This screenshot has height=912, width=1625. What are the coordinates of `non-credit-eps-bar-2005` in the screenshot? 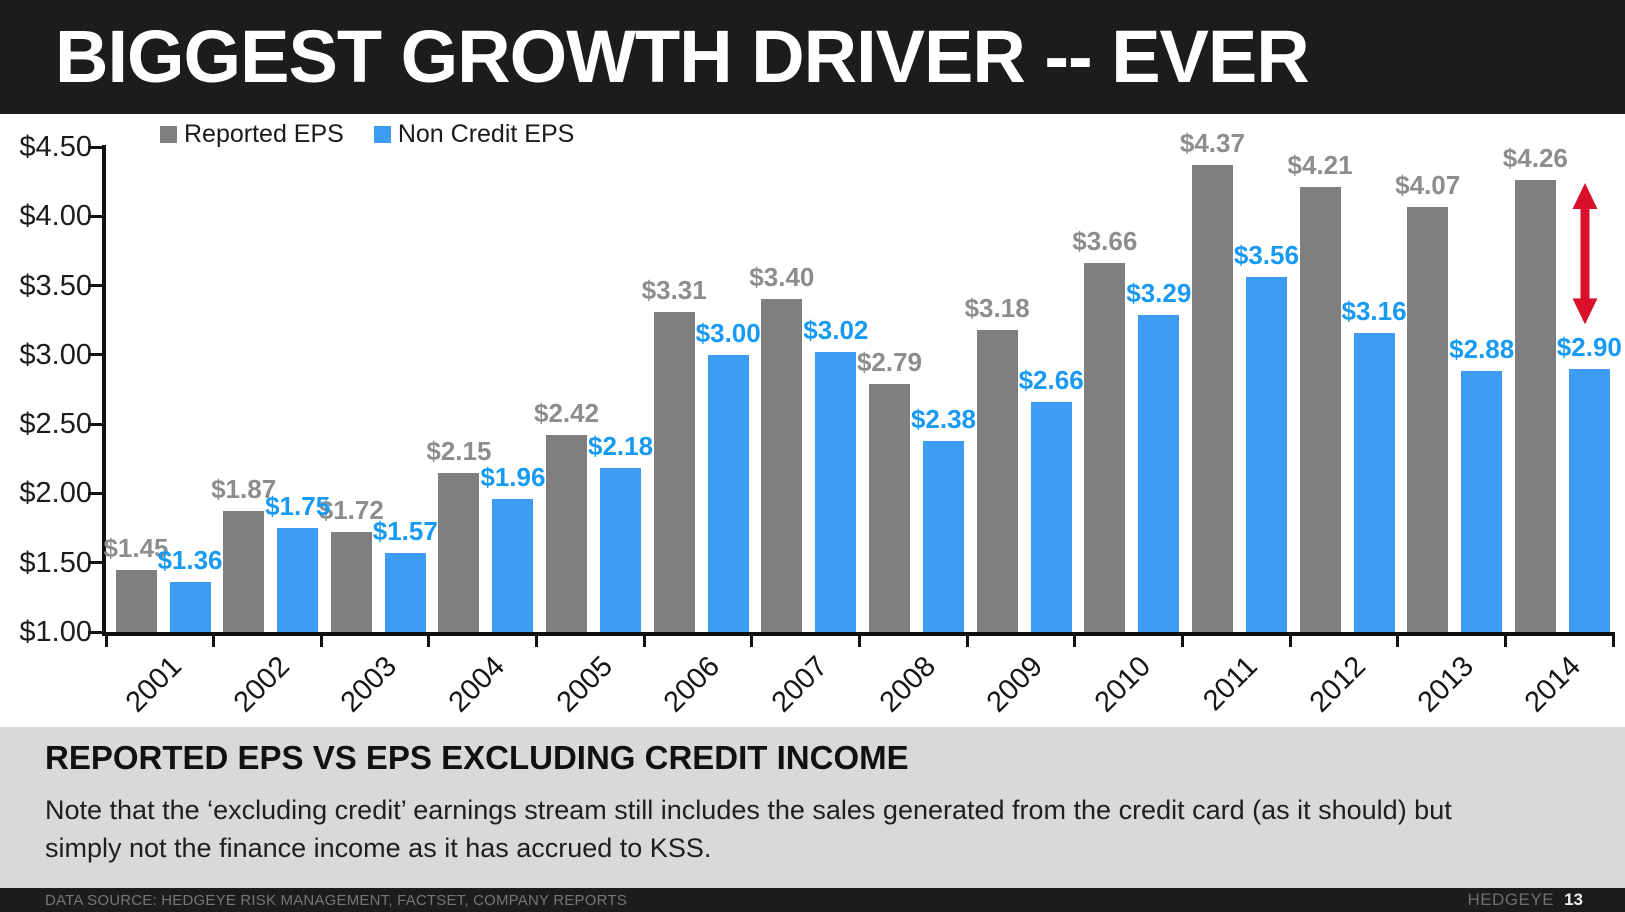 It's located at (621, 550).